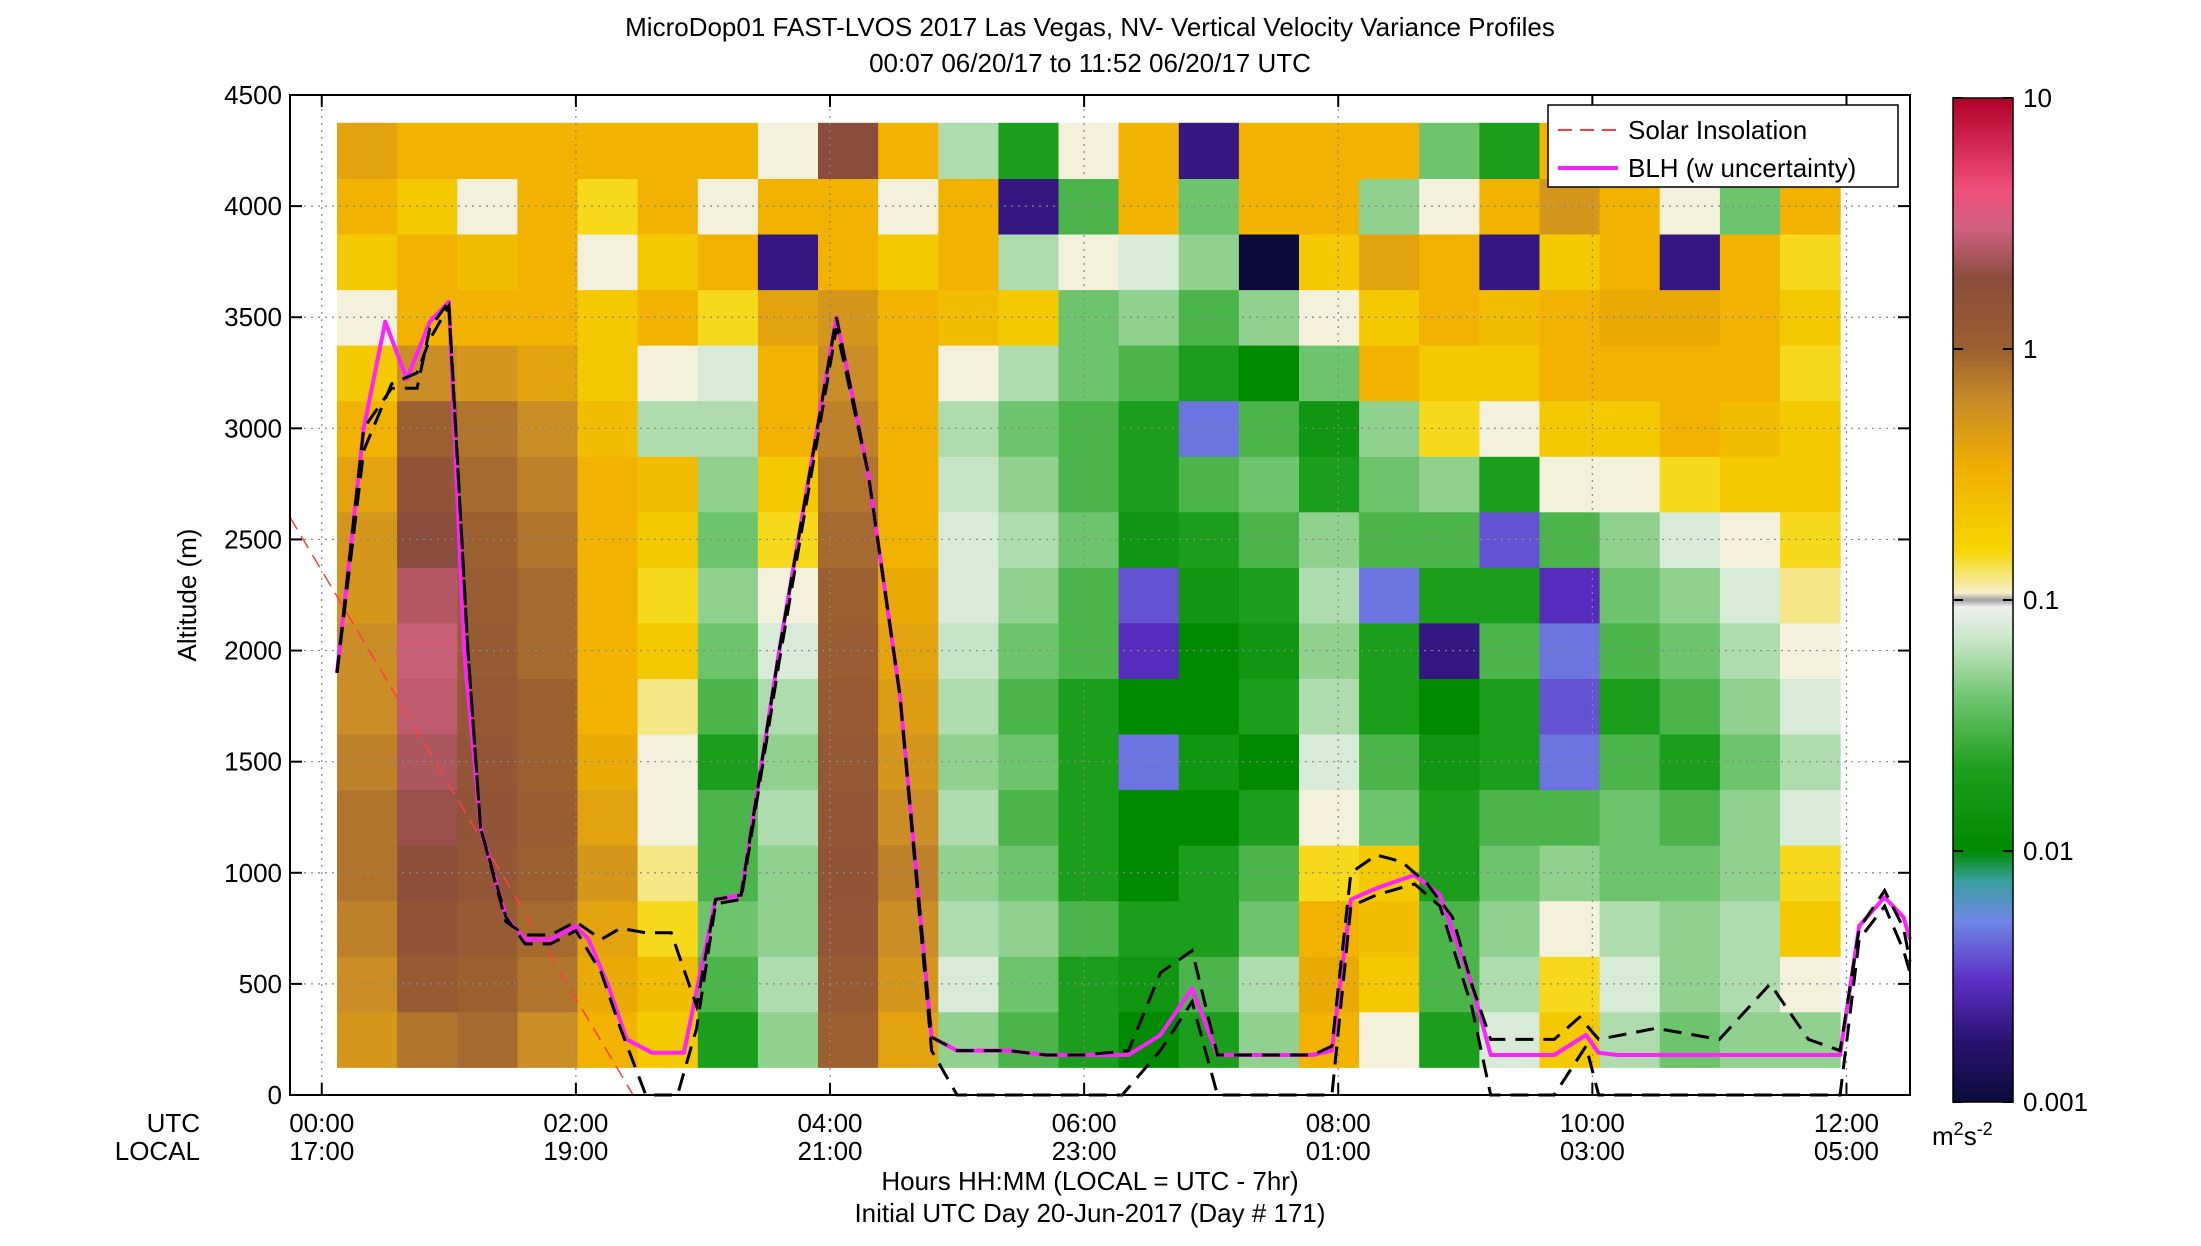 The width and height of the screenshot is (2201, 1246). I want to click on x-tick-label-local: 05:00, so click(1846, 1151).